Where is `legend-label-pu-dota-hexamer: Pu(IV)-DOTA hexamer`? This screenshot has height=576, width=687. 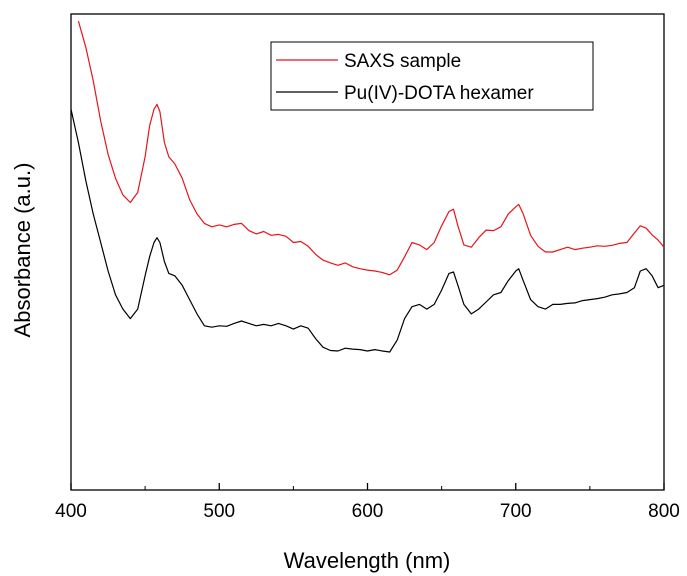
legend-label-pu-dota-hexamer: Pu(IV)-DOTA hexamer is located at coordinates (439, 93).